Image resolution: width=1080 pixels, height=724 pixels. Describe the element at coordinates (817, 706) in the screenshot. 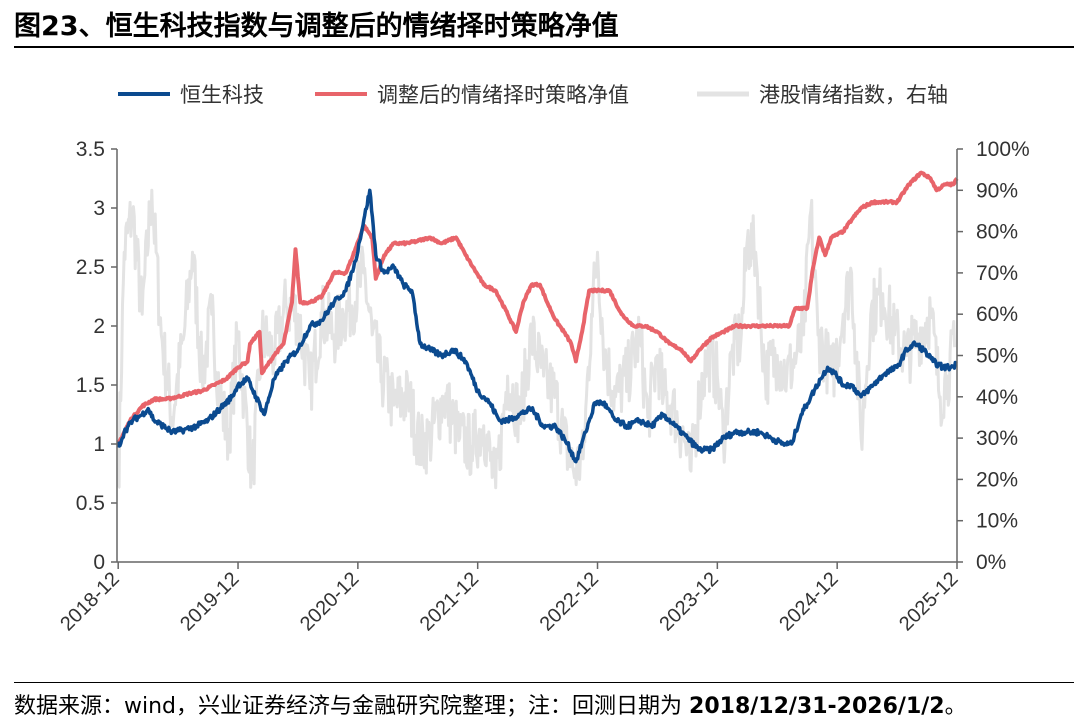

I see `source-dates: 2018/12/31-2026/1/2` at that location.